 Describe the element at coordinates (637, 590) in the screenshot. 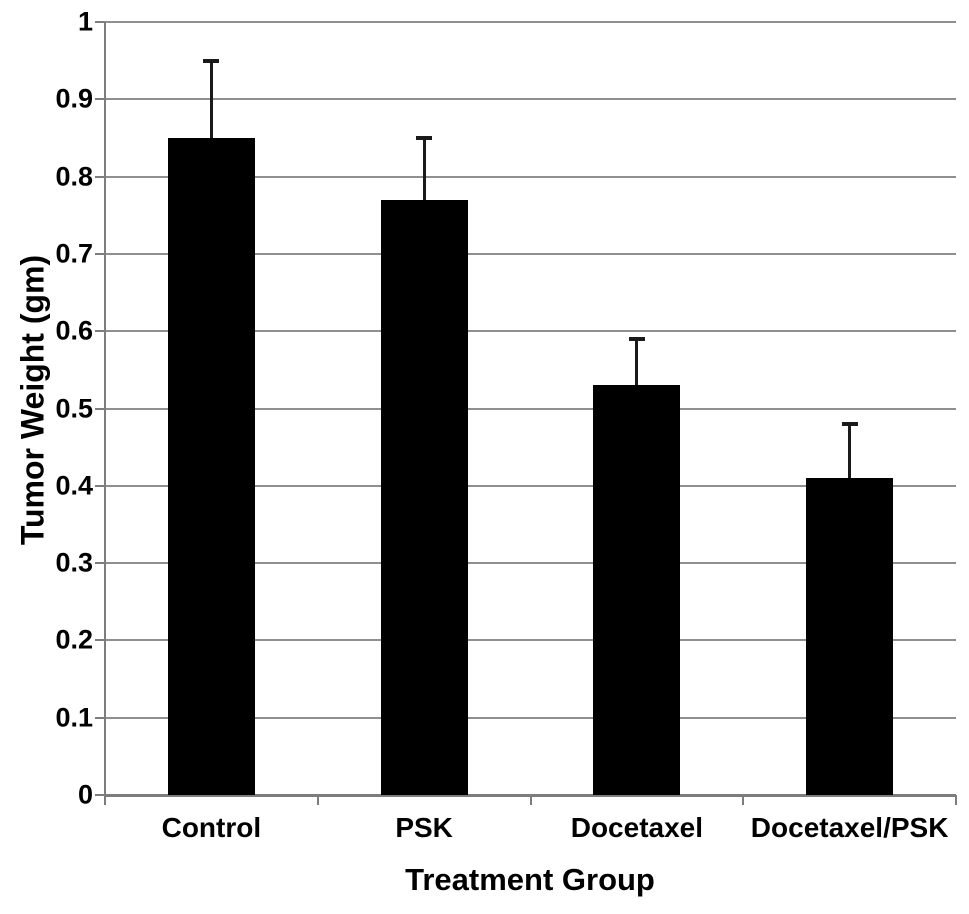

I see `bar-docetaxel` at that location.